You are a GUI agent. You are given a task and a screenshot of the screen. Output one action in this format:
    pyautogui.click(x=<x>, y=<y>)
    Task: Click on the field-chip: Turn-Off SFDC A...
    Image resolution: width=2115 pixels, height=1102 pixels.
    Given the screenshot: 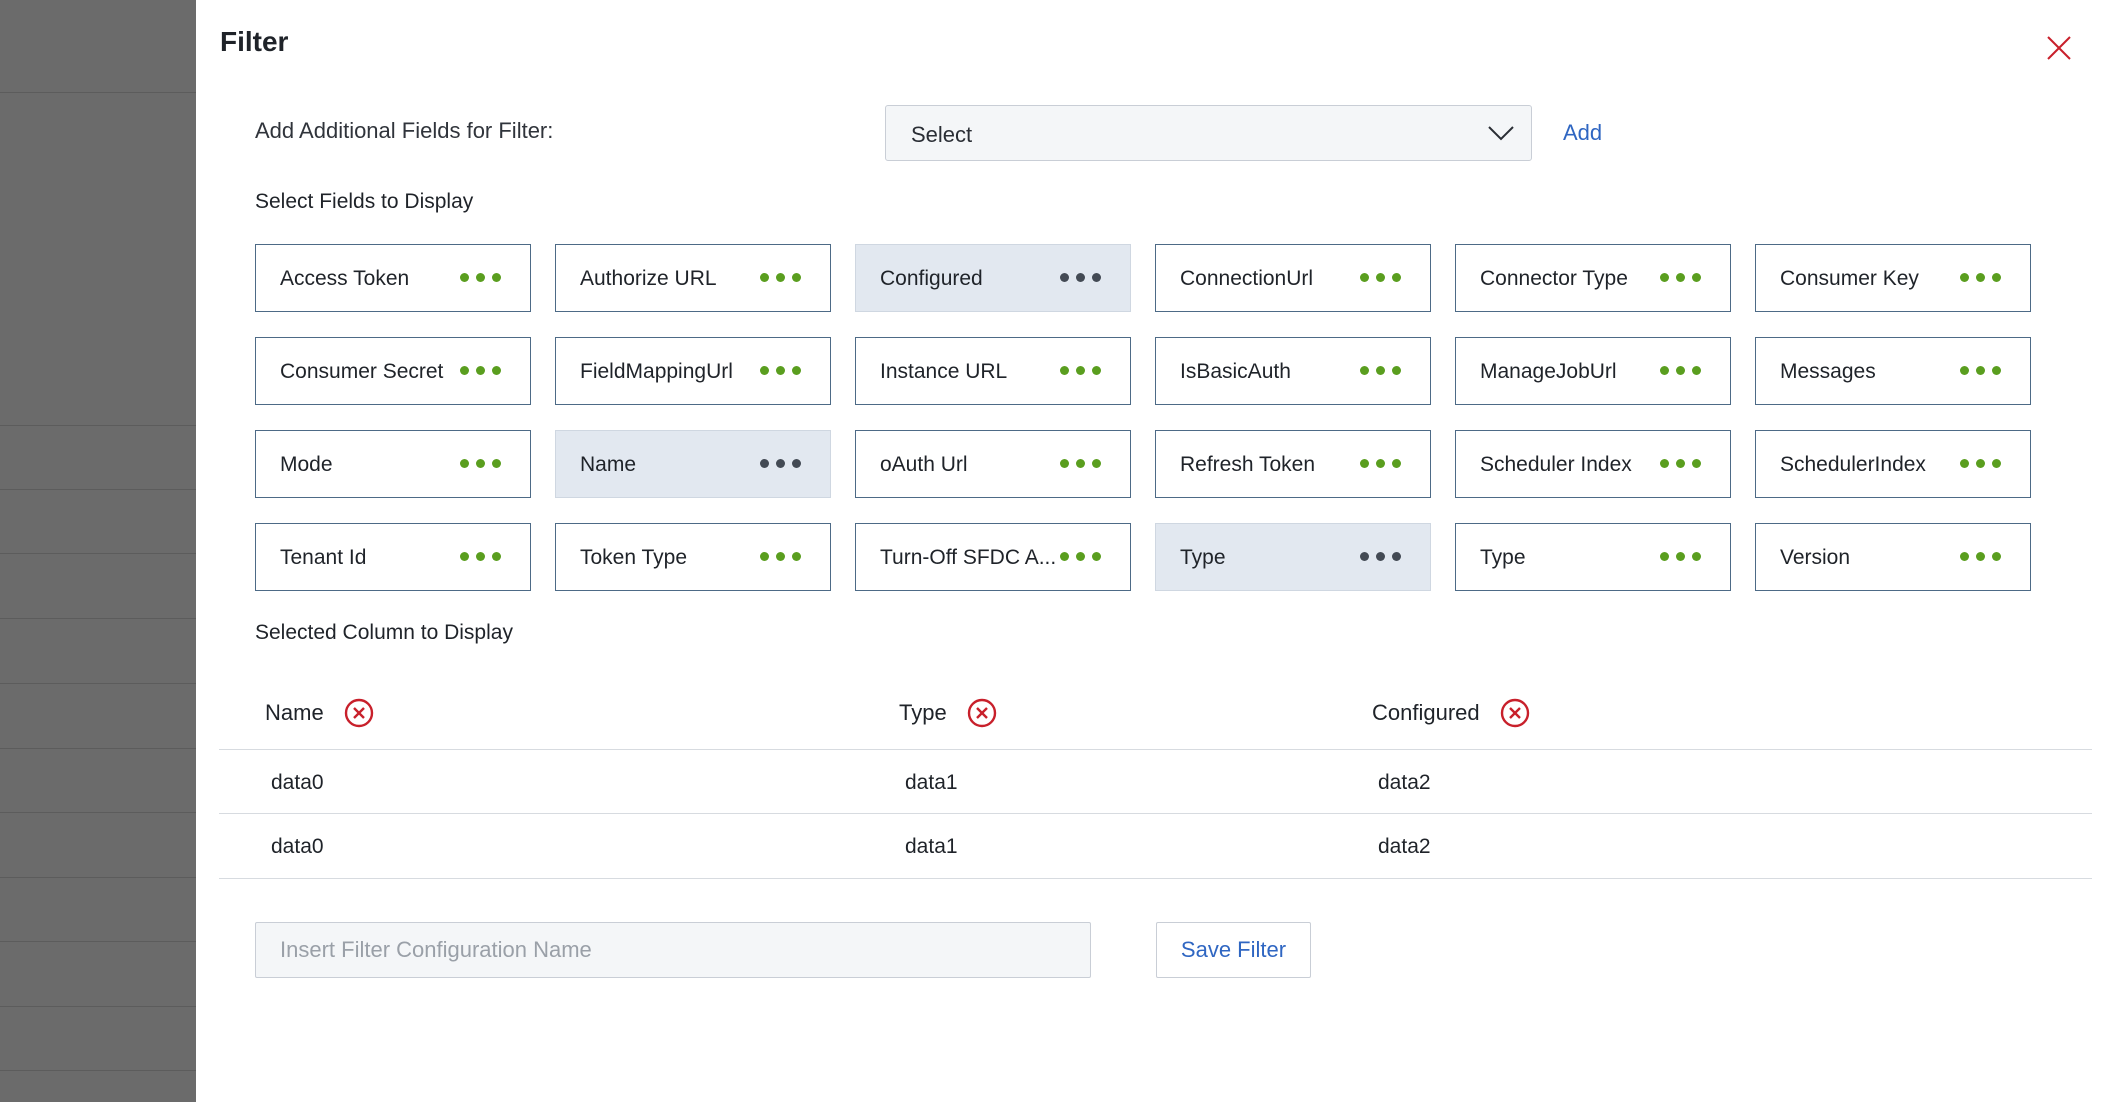 What is the action you would take?
    pyautogui.click(x=993, y=557)
    